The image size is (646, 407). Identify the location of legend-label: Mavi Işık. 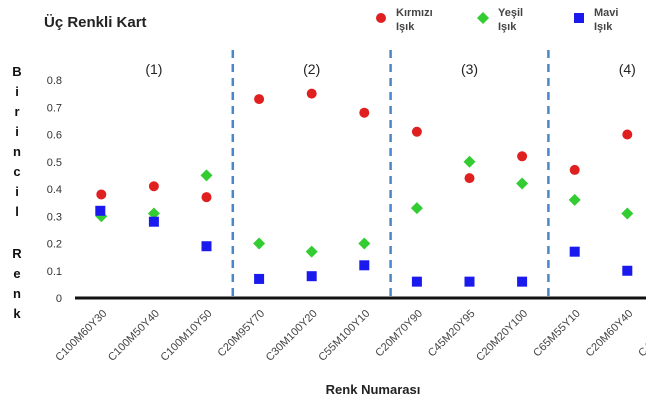
(606, 20).